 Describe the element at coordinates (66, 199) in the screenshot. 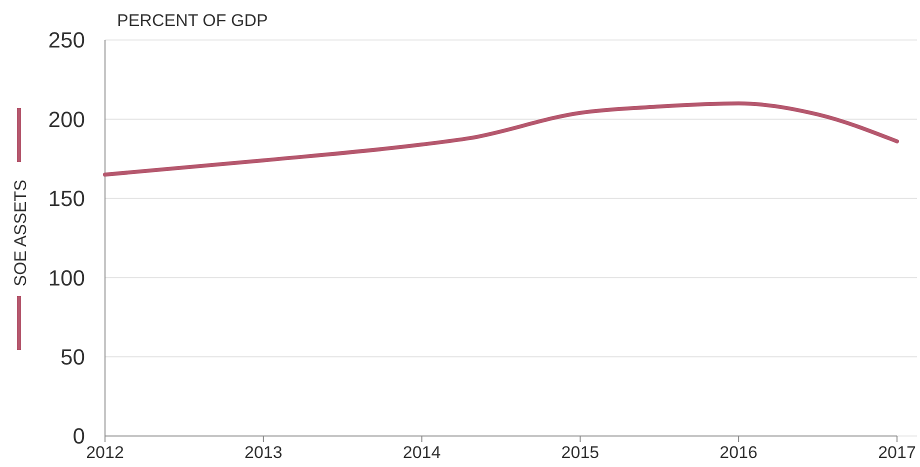

I see `y-tick-label: 150` at that location.